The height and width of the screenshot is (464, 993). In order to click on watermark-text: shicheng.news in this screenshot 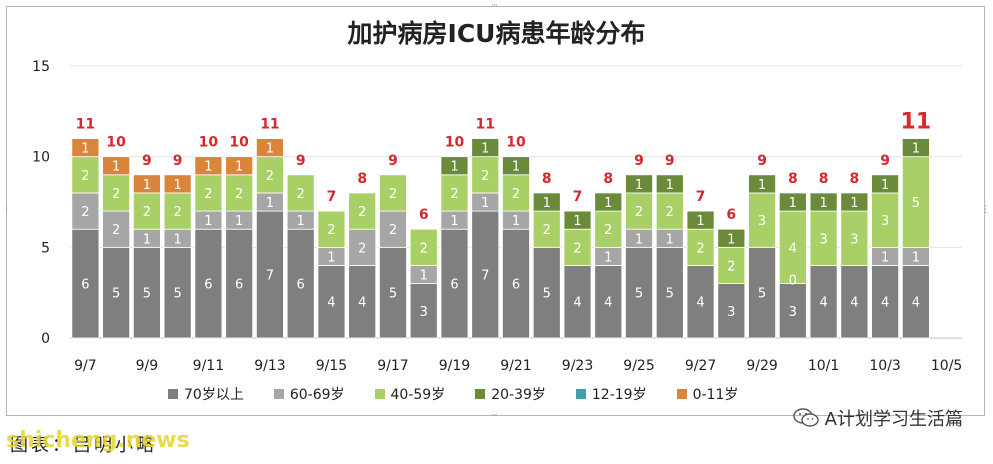, I will do `click(98, 440)`.